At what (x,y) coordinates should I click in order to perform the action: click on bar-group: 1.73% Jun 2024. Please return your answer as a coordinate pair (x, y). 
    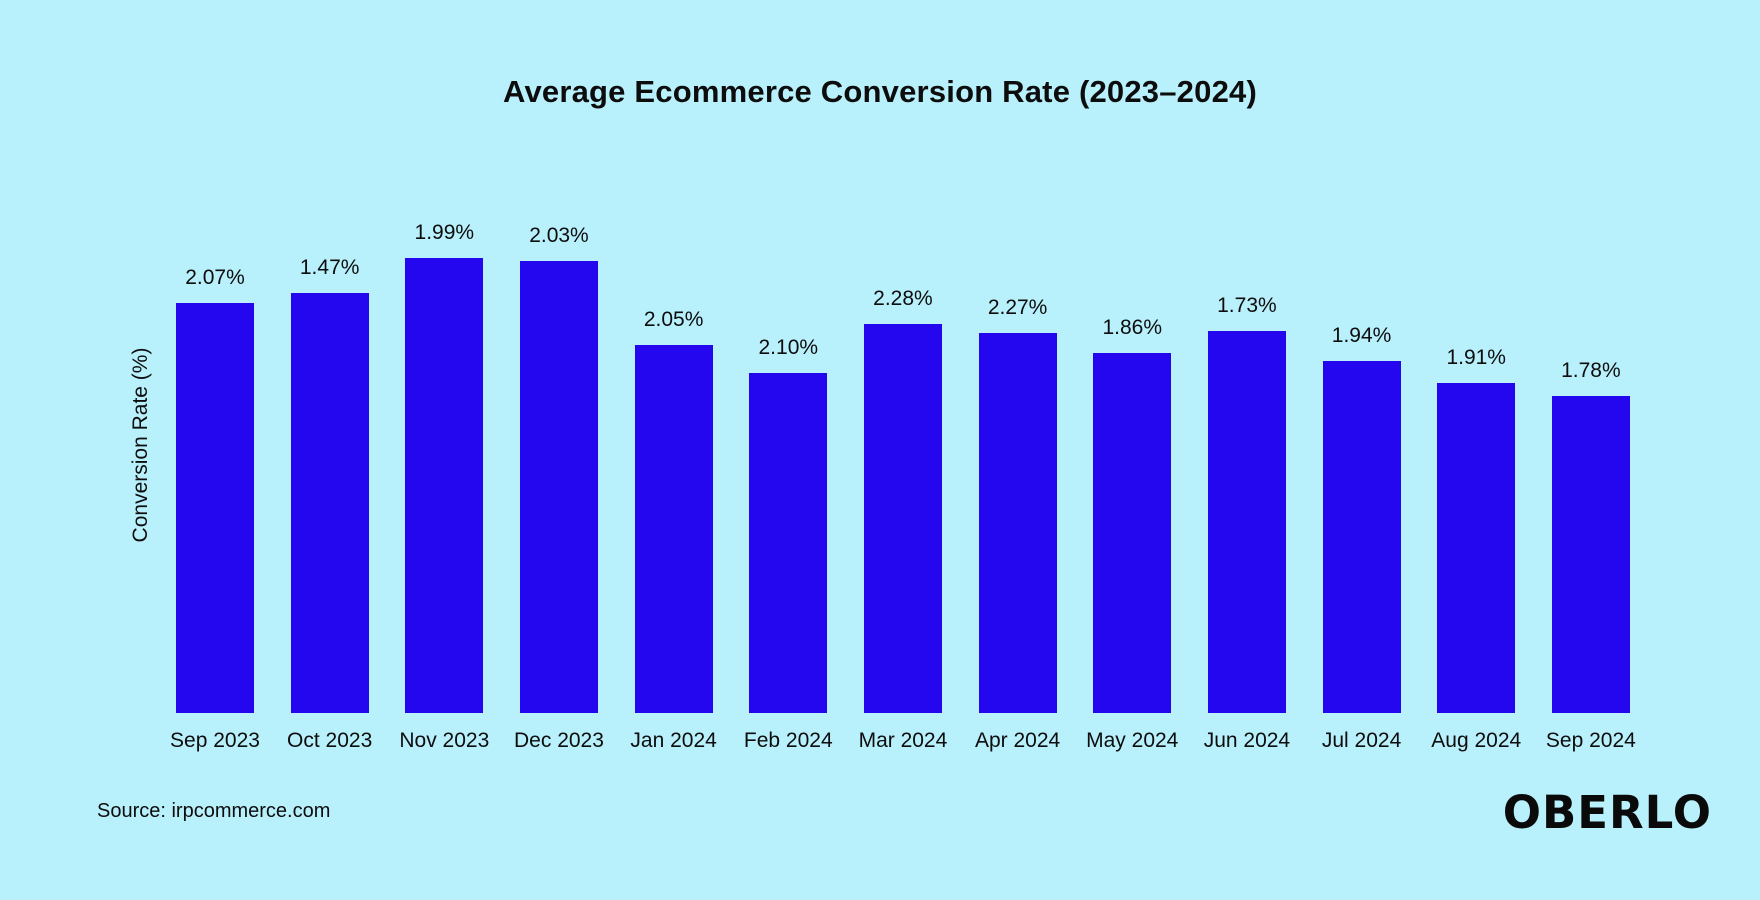
    Looking at the image, I should click on (1247, 466).